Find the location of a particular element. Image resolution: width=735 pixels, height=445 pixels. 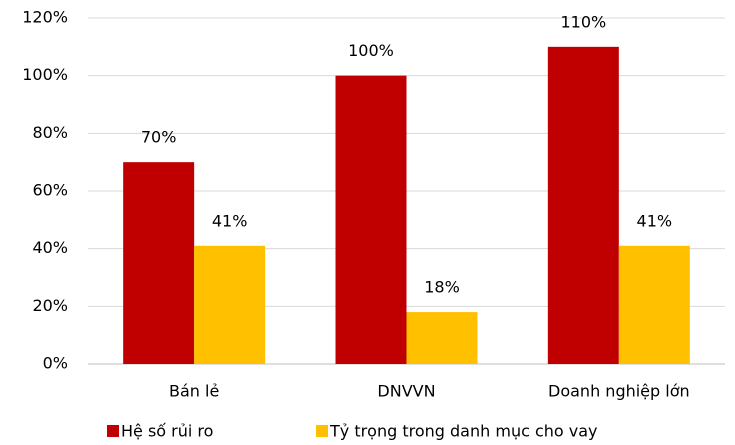

y-tick-label: 40% is located at coordinates (50, 247).